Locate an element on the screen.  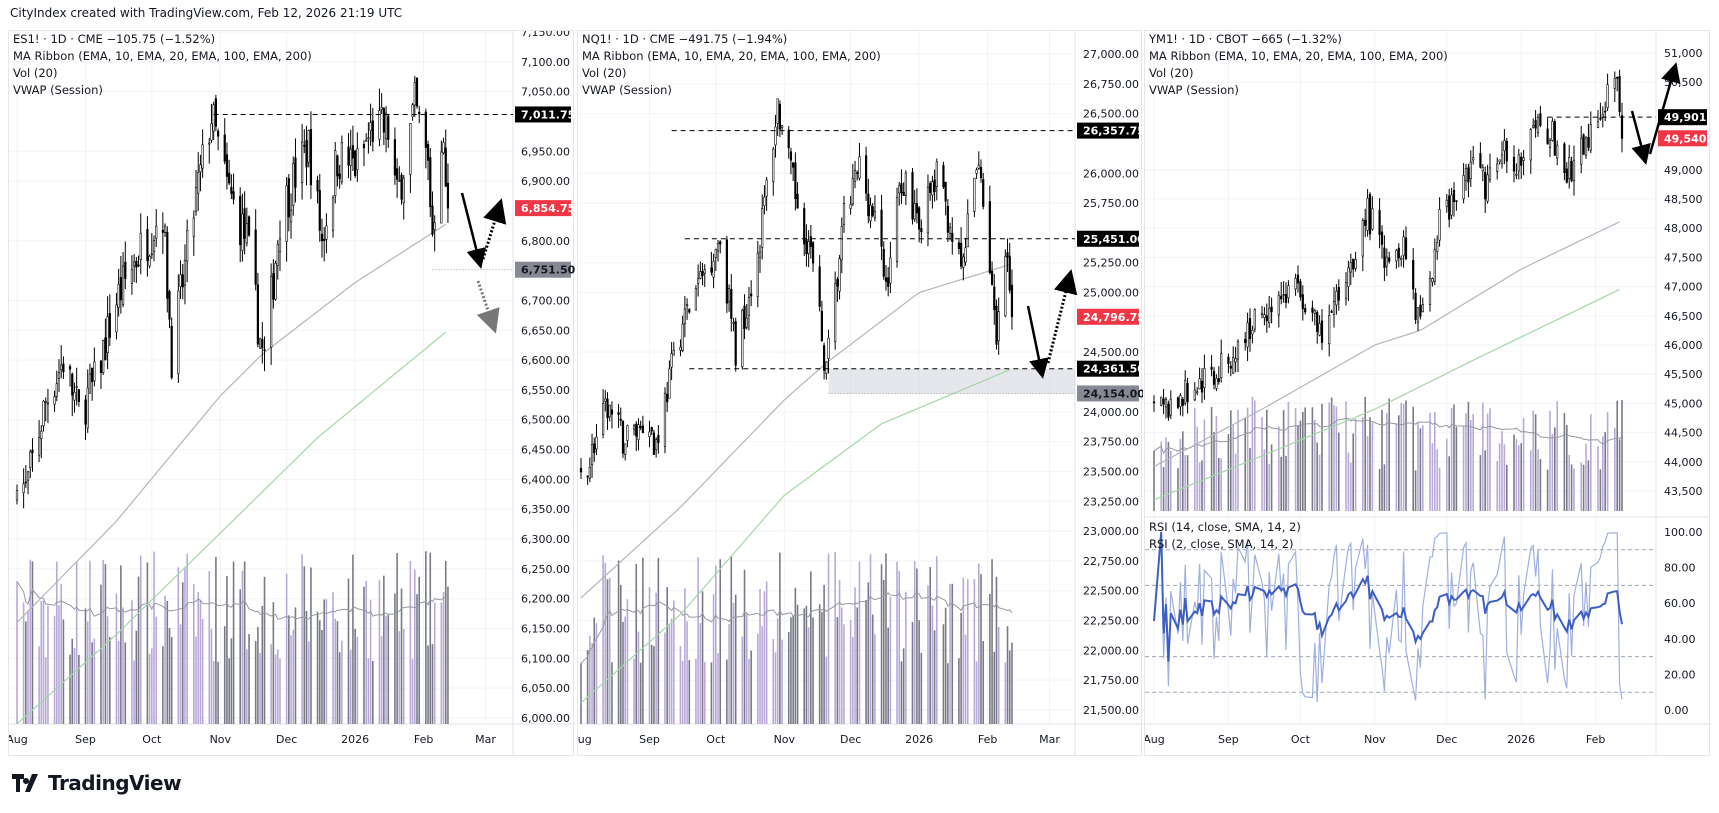
price-tick-label: 6,550.00 is located at coordinates (545, 390).